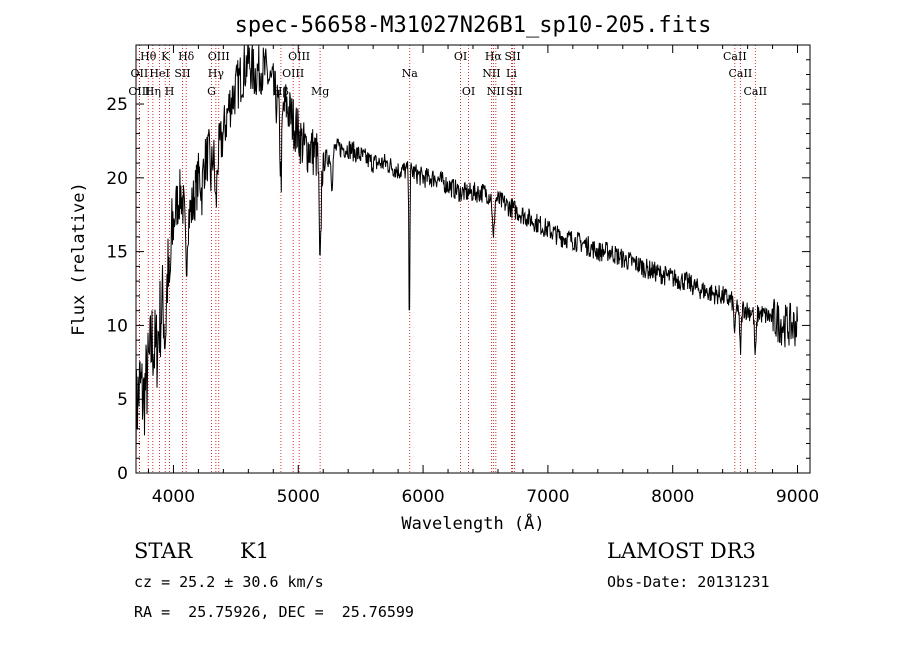 This screenshot has width=900, height=649. Describe the element at coordinates (681, 551) in the screenshot. I see `survey-name: LAMOST DR3` at that location.